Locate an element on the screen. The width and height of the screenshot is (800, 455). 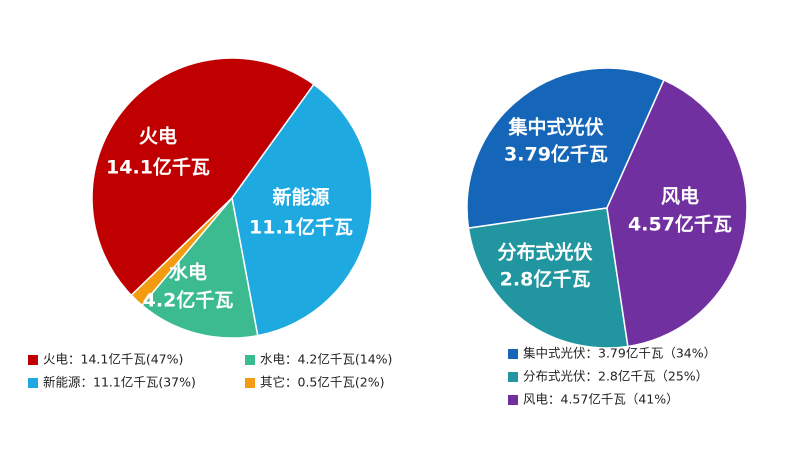
slice-label: 4.57亿千瓦 is located at coordinates (680, 224).